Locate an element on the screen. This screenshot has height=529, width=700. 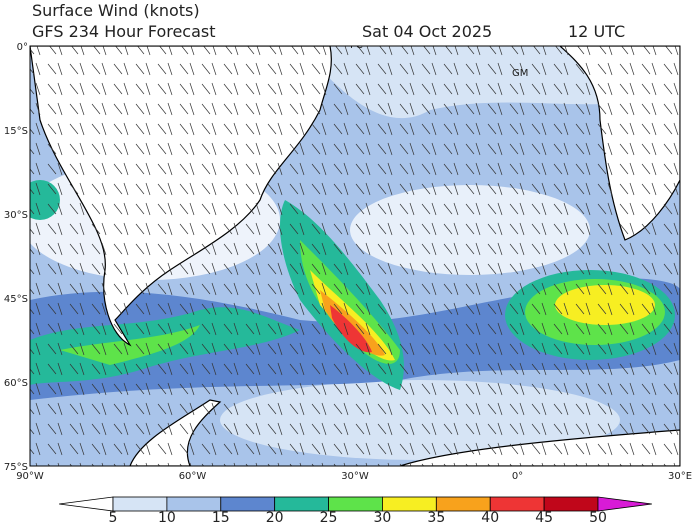
lon-label: 0° is located at coordinates (517, 476).